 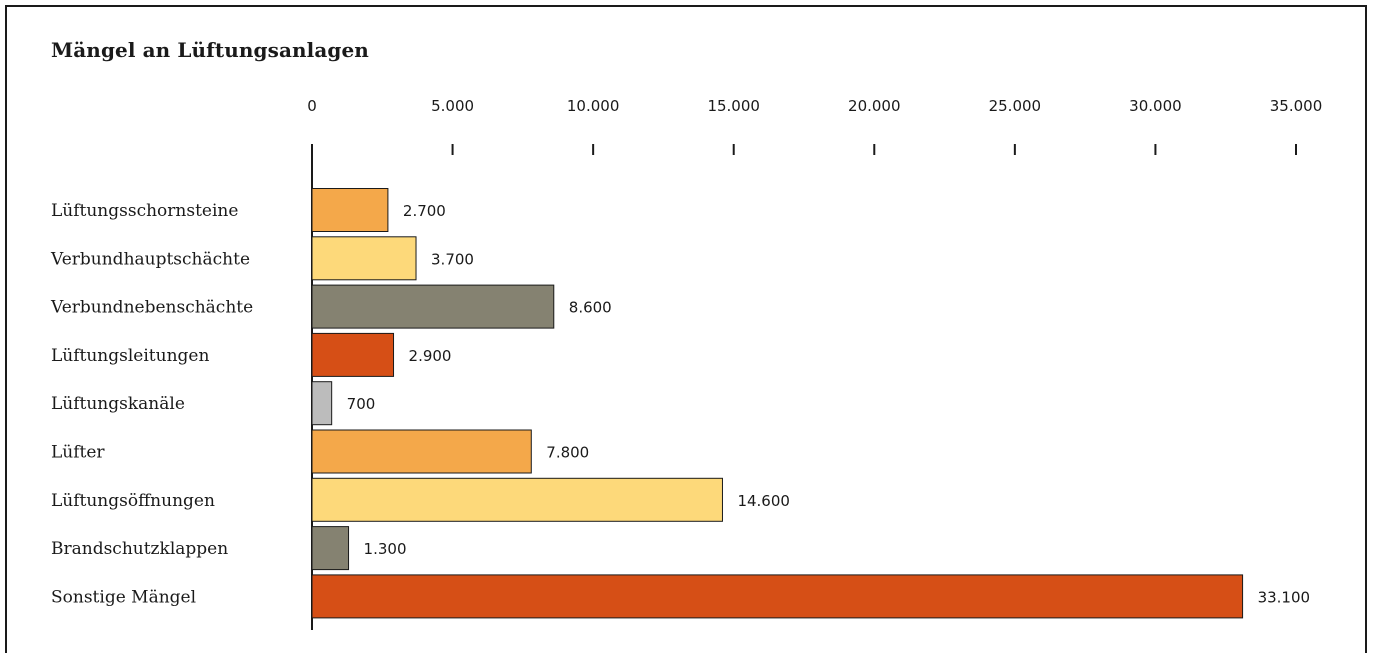 What do you see at coordinates (1155, 106) in the screenshot?
I see `x-tick-label: 30.000` at bounding box center [1155, 106].